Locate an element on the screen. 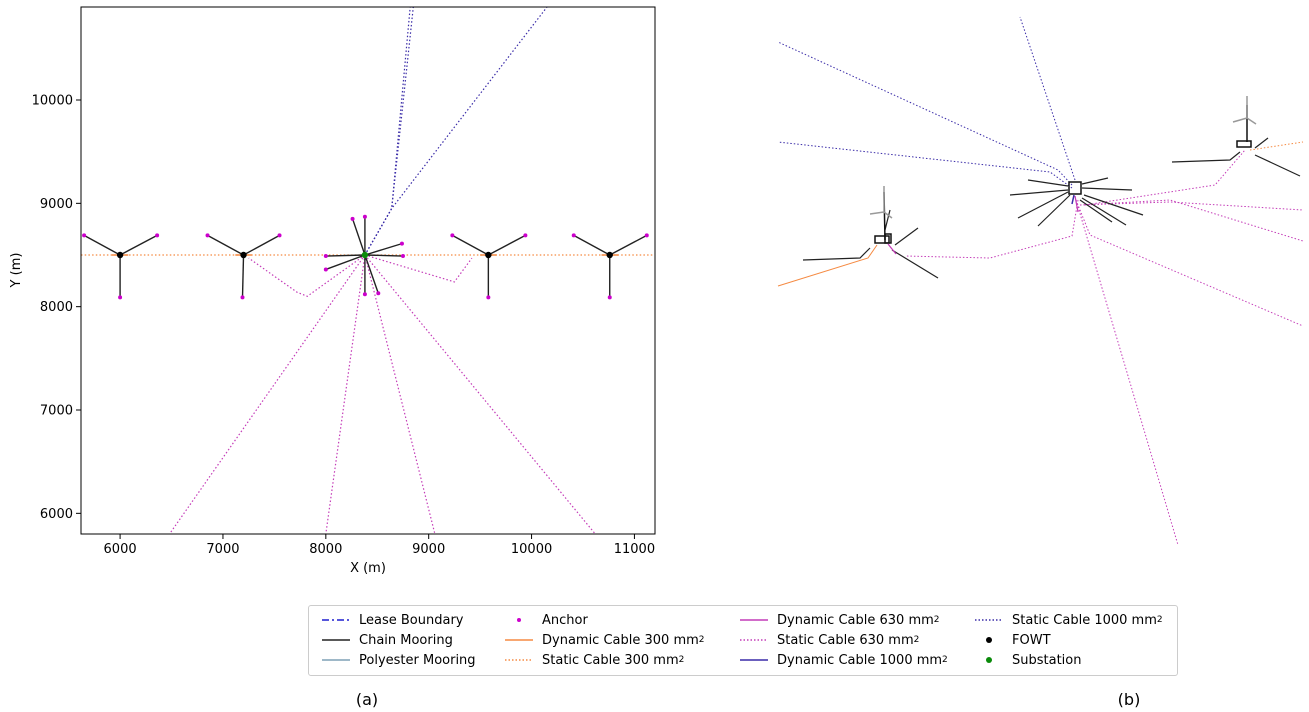  legend-item: Dynamic Cable 630 mm 2 is located at coordinates (839, 620).